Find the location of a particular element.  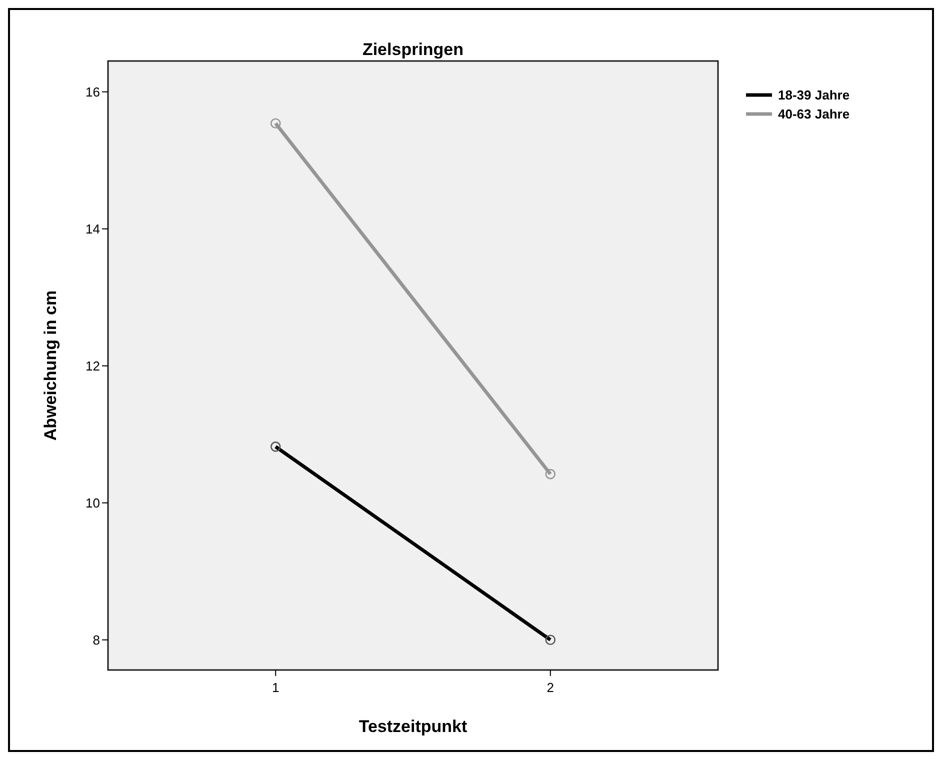

chart-title: Zielspringen is located at coordinates (413, 49).